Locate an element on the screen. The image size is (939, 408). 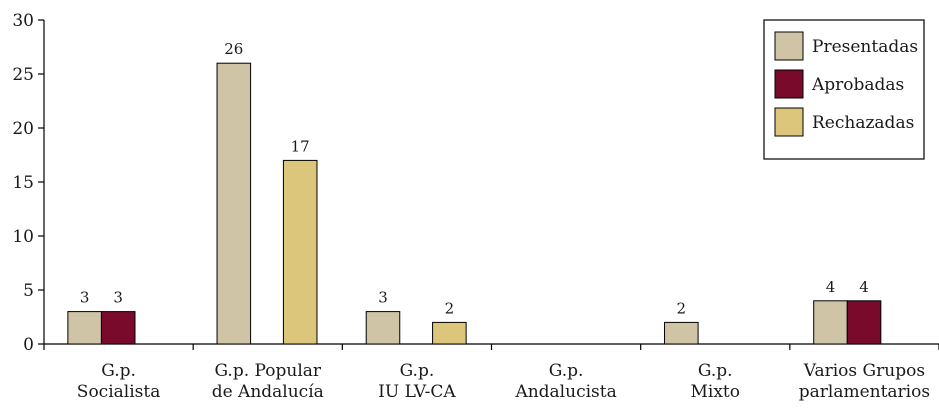
data-label-rechazadas: 2 is located at coordinates (450, 308).